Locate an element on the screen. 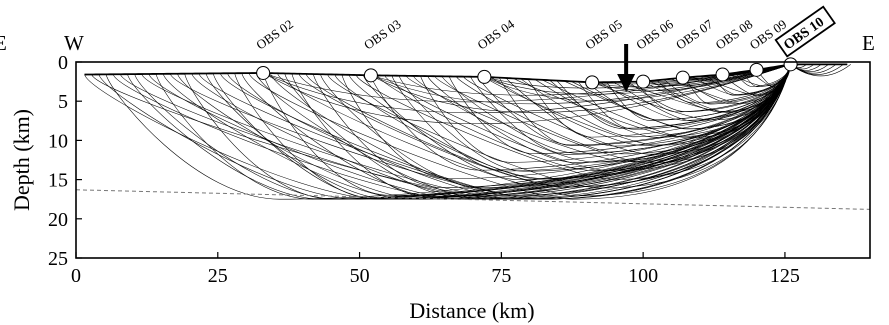 The image size is (889, 325). obs-highlight-box is located at coordinates (805, 31).